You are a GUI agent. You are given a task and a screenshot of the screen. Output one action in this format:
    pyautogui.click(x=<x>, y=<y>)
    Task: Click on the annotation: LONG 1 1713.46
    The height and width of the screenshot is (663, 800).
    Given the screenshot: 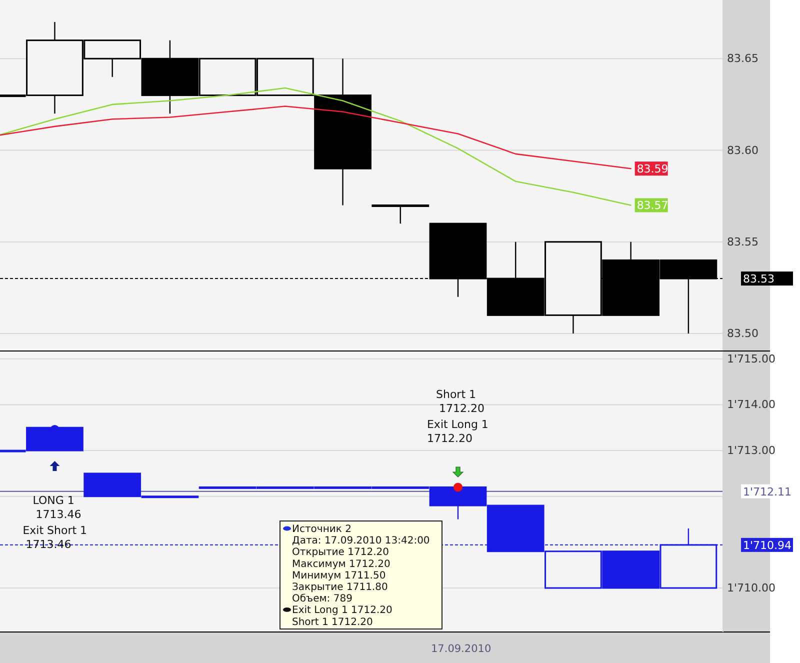 What is the action you would take?
    pyautogui.click(x=57, y=507)
    